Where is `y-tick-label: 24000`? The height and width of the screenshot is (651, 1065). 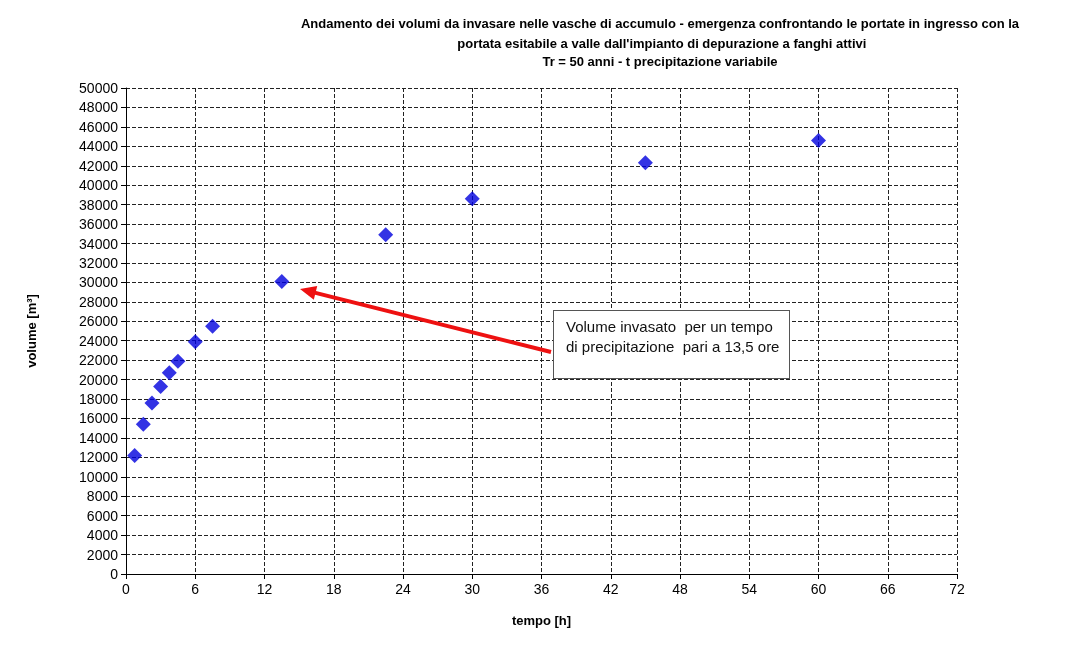 y-tick-label: 24000 is located at coordinates (99, 340).